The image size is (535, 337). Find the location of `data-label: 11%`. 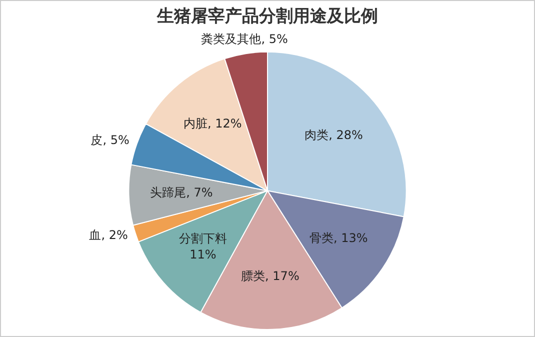

data-label: 11% is located at coordinates (203, 255).